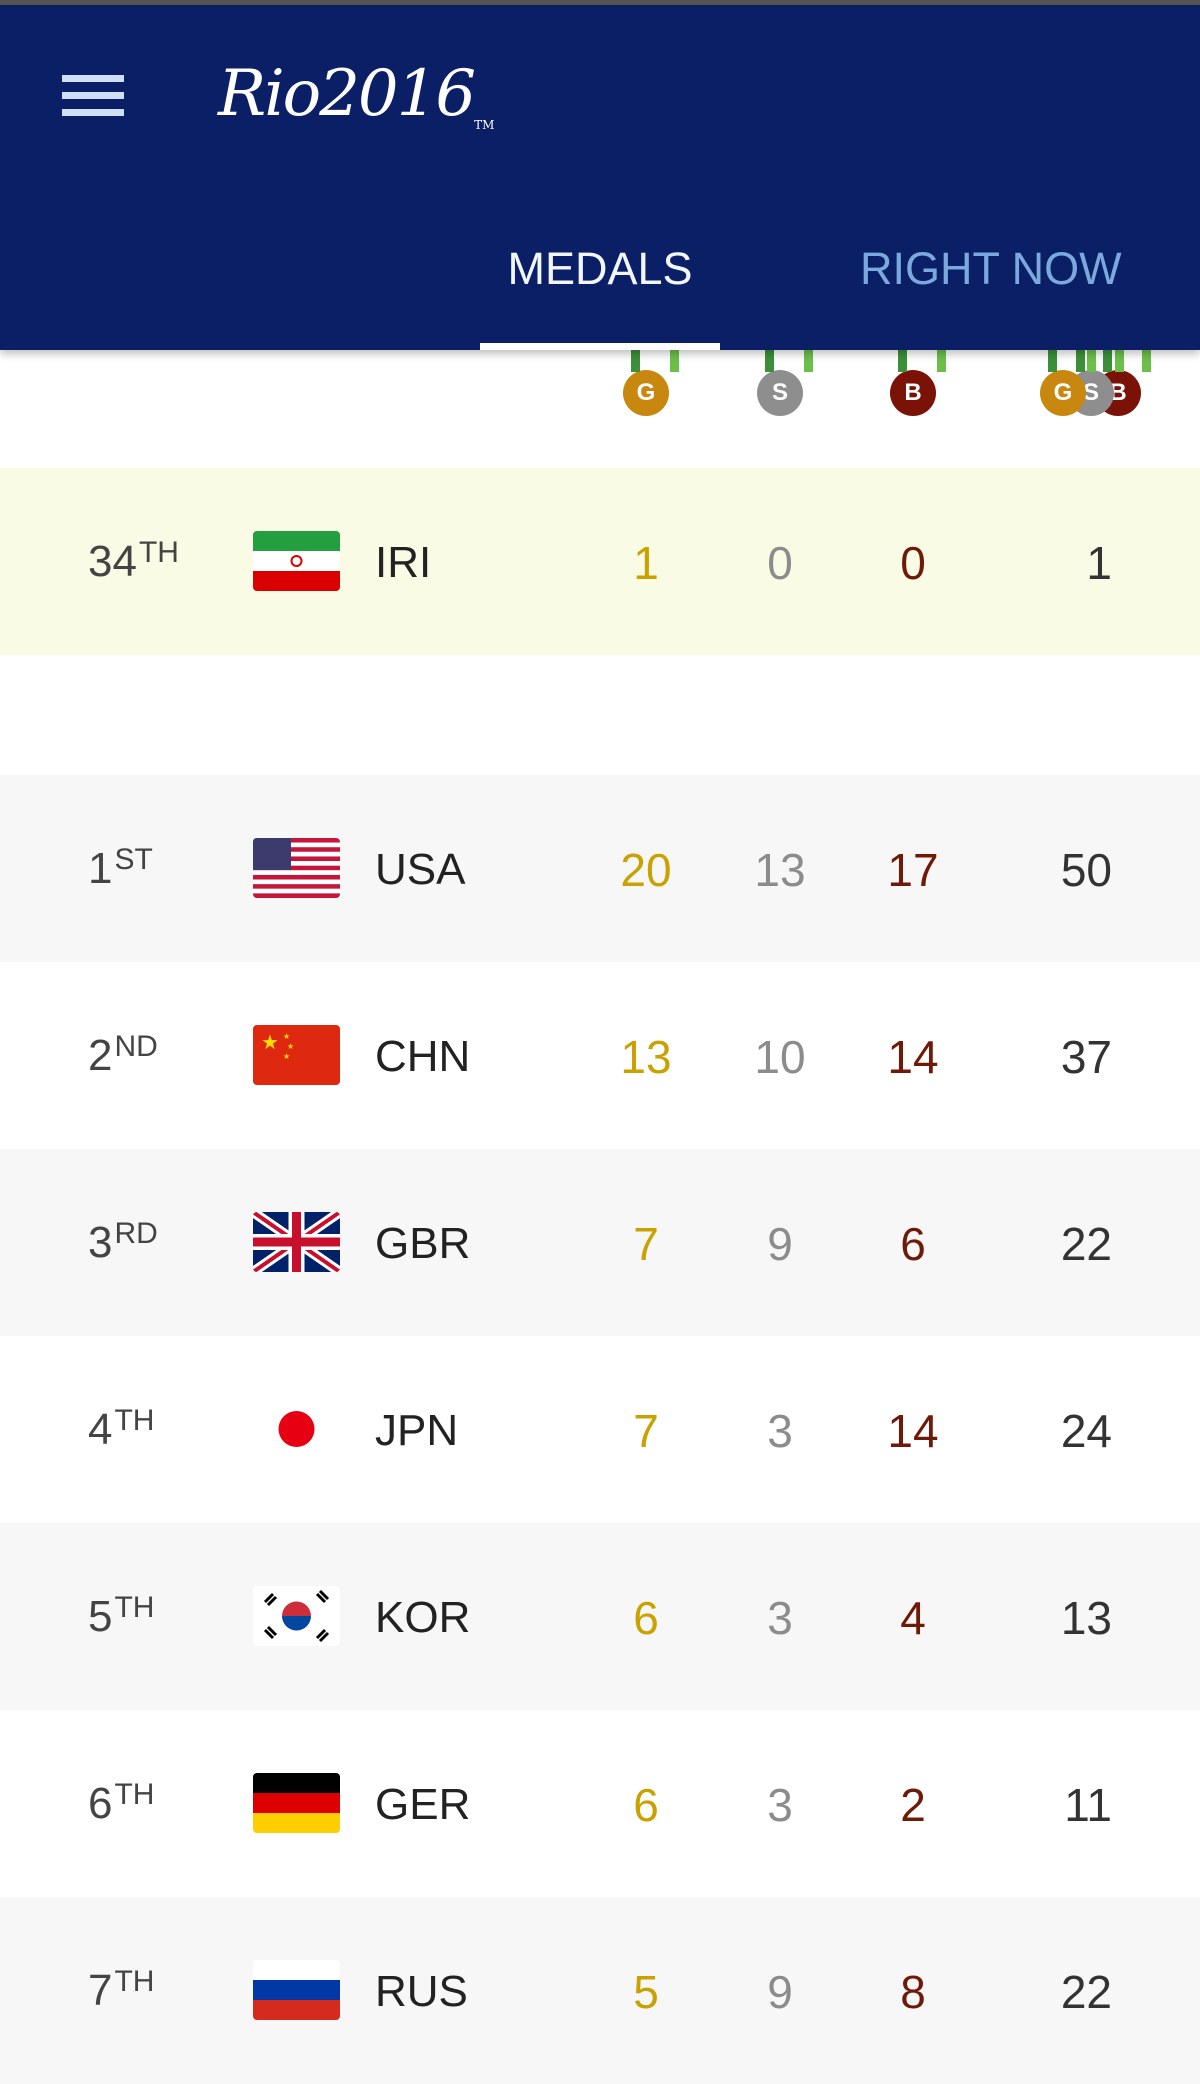 The width and height of the screenshot is (1200, 2084). Describe the element at coordinates (296, 1429) in the screenshot. I see `flag-jpn-icon` at that location.